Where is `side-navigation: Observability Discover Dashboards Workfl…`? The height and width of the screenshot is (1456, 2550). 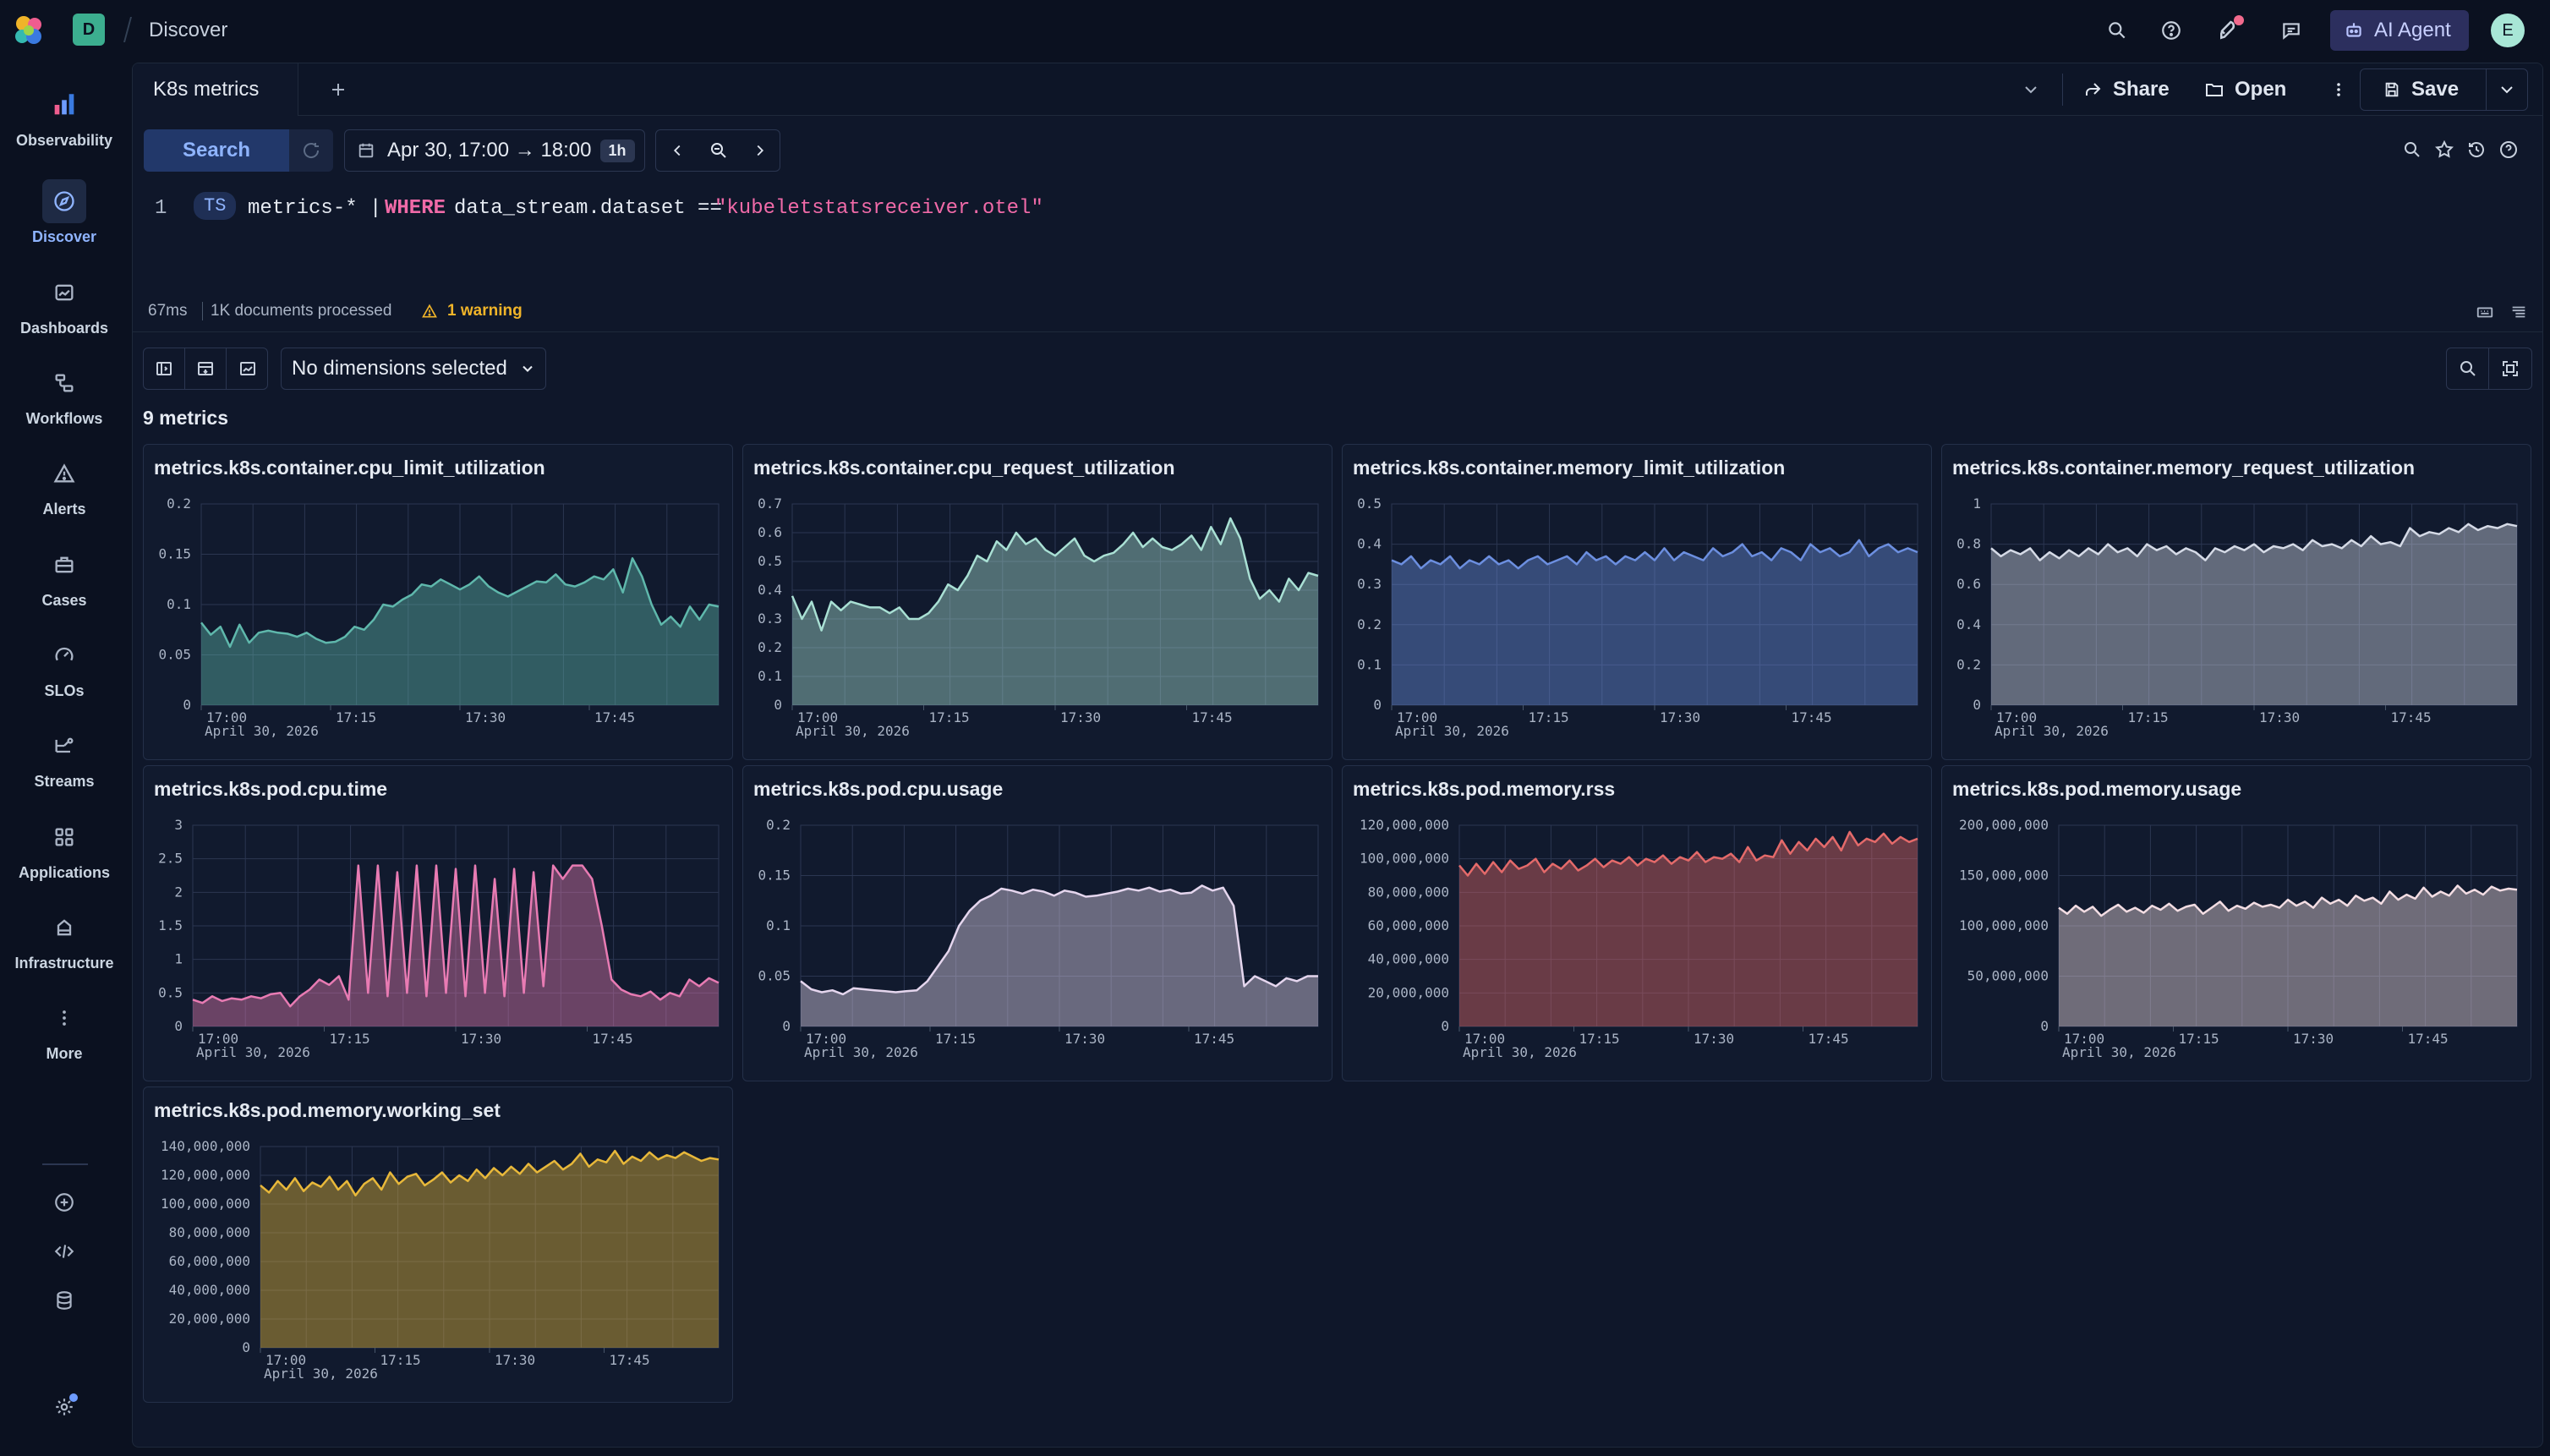
side-navigation: Observability Discover Dashboards Workfl… is located at coordinates (64, 758).